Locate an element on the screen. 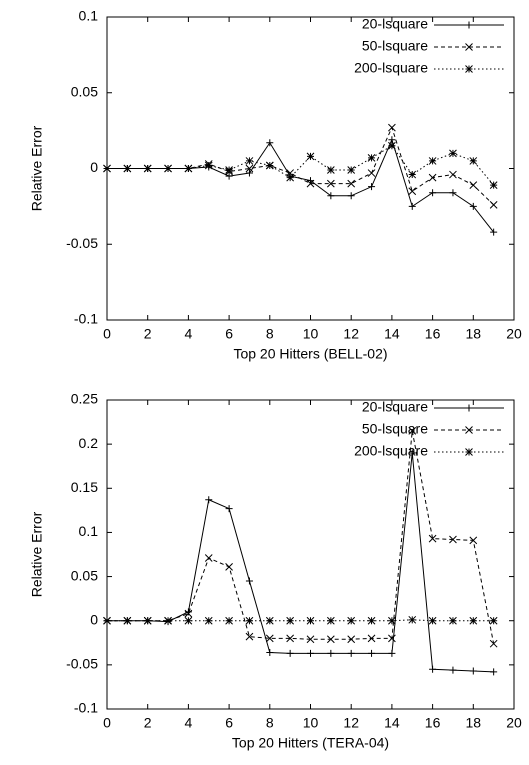 This screenshot has height=765, width=529. y-tick-label: 0.2 is located at coordinates (89, 443).